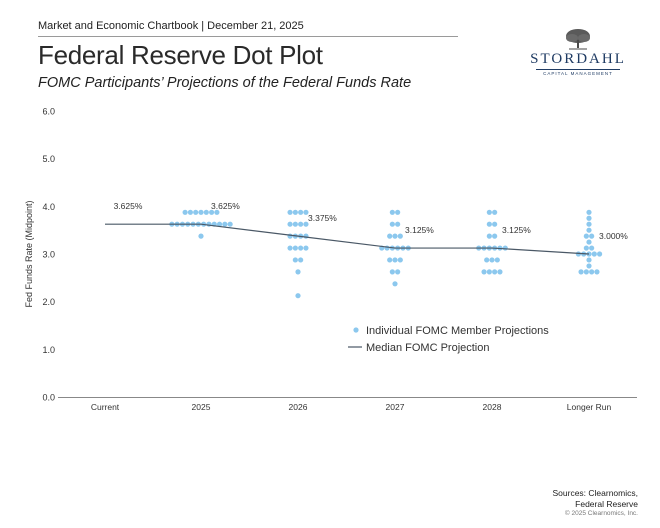  Describe the element at coordinates (492, 407) in the screenshot. I see `x-tick-label: 2028` at that location.